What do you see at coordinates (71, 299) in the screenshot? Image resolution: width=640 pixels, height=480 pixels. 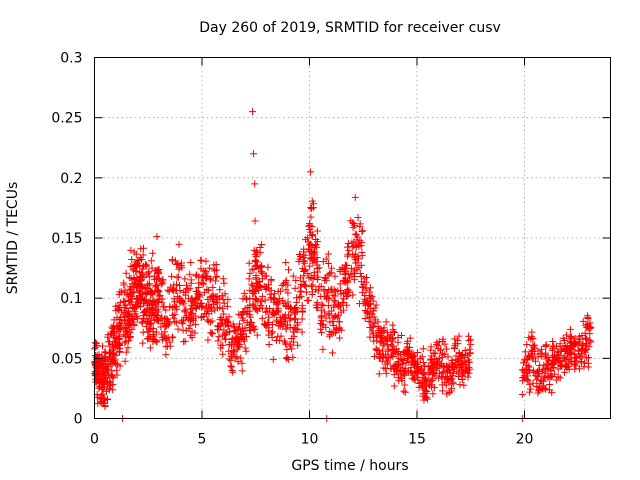 I see `y-tick-label: 0.1` at bounding box center [71, 299].